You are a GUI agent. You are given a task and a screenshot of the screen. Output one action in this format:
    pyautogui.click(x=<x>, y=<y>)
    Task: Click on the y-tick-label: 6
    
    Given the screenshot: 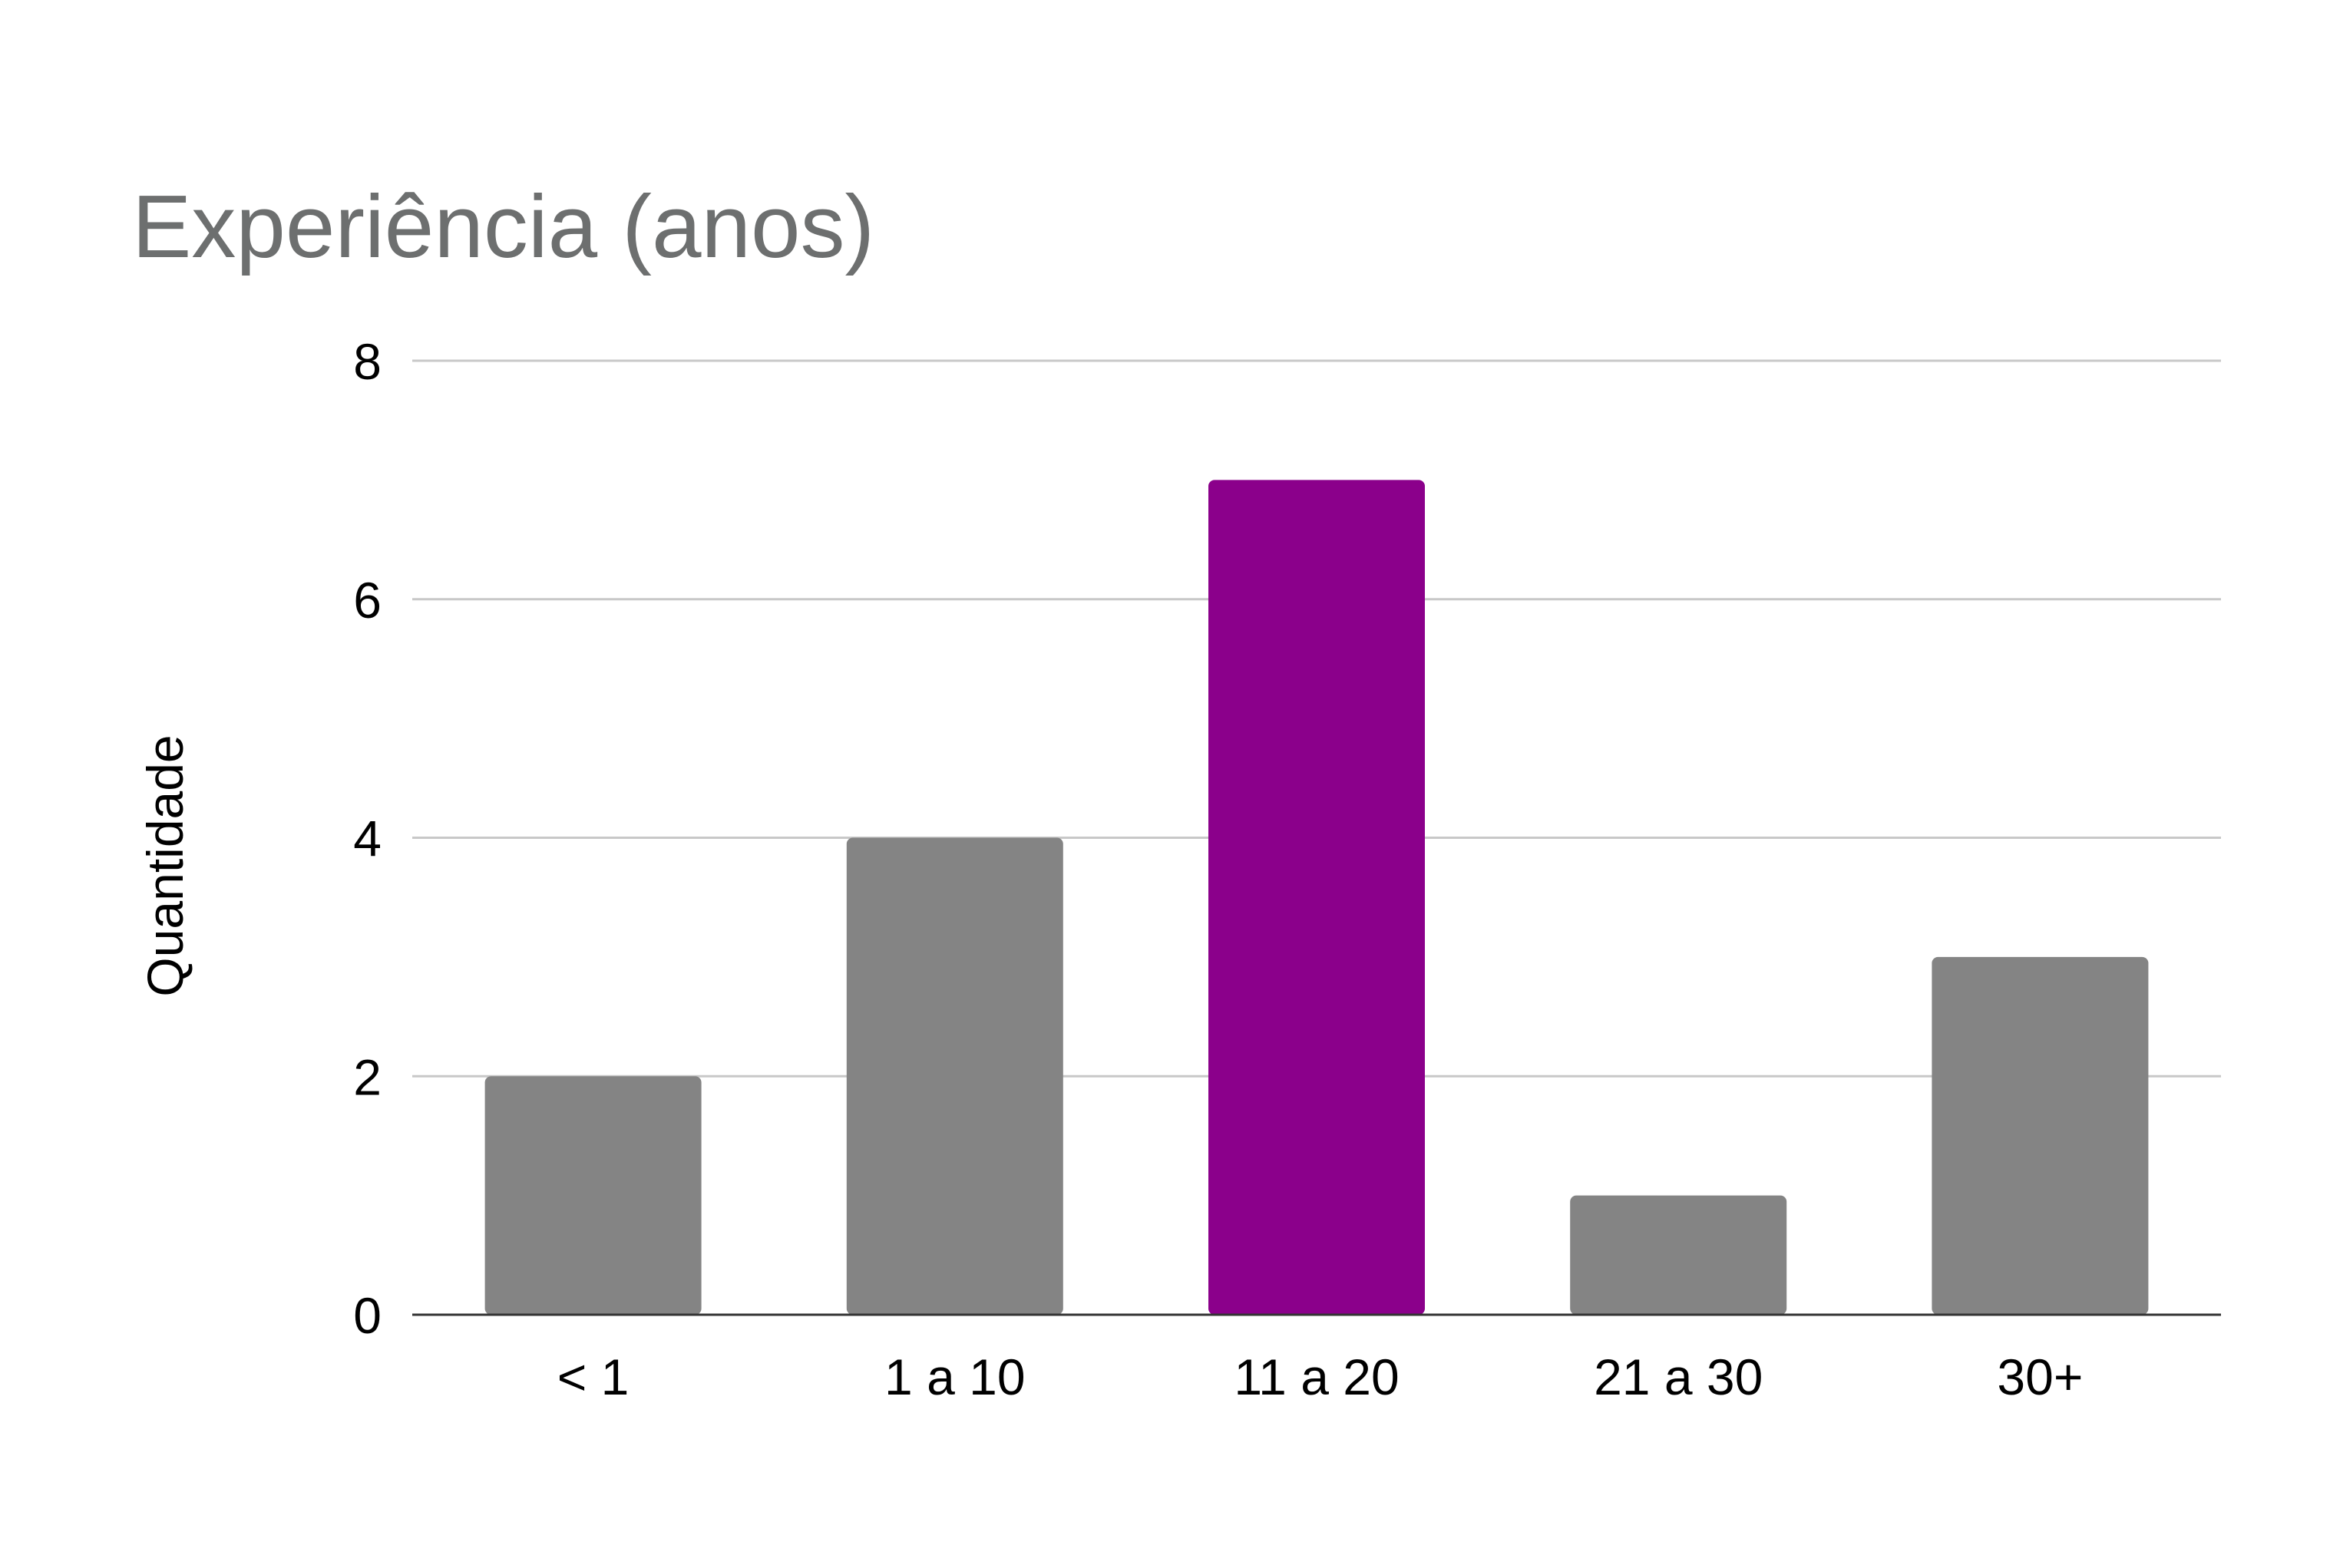 What is the action you would take?
    pyautogui.click(x=367, y=600)
    